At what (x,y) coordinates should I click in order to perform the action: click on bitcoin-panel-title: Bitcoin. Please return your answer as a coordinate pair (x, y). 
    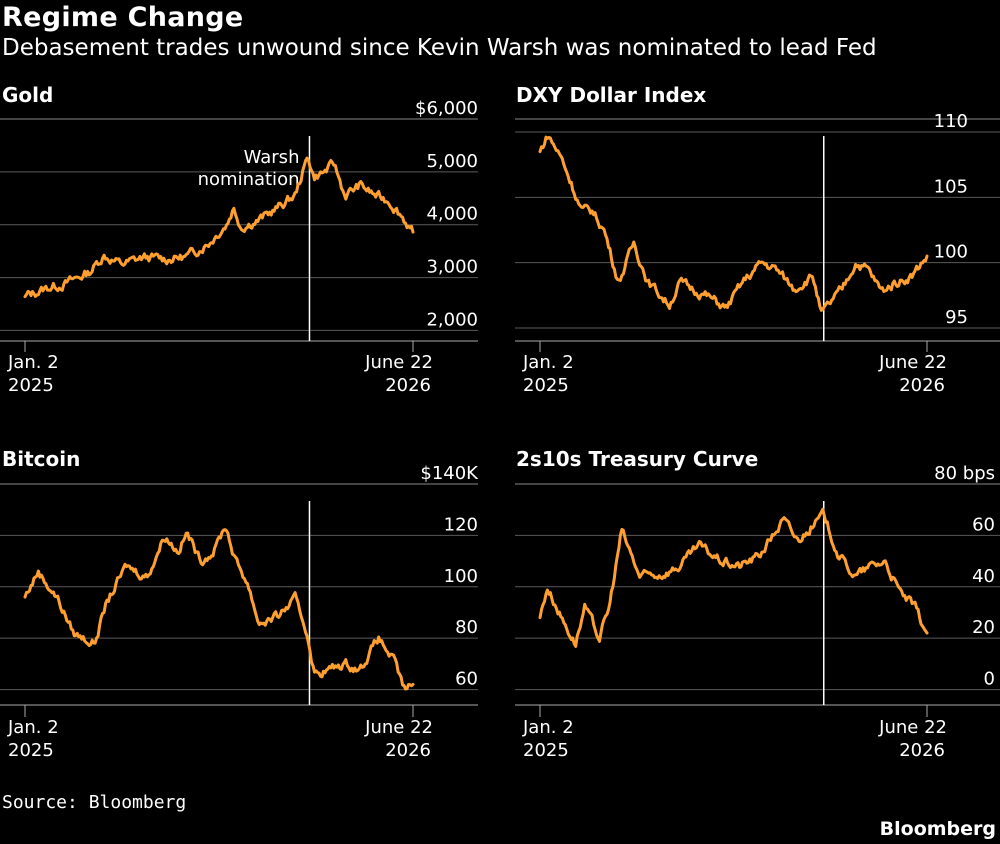
    Looking at the image, I should click on (41, 459).